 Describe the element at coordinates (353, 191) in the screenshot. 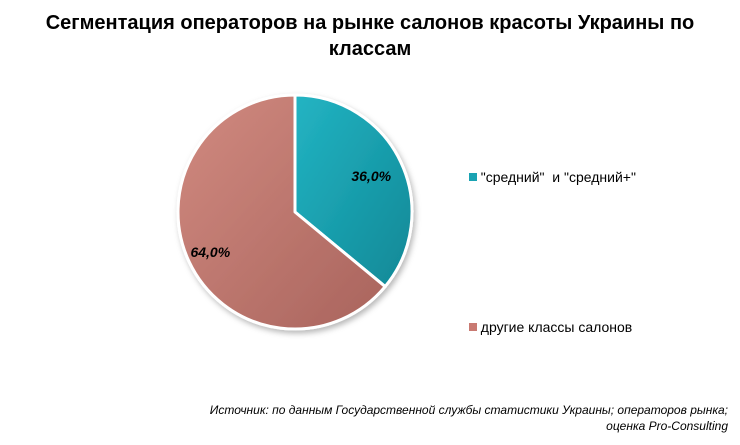

I see `pie-slice-medium-class` at that location.